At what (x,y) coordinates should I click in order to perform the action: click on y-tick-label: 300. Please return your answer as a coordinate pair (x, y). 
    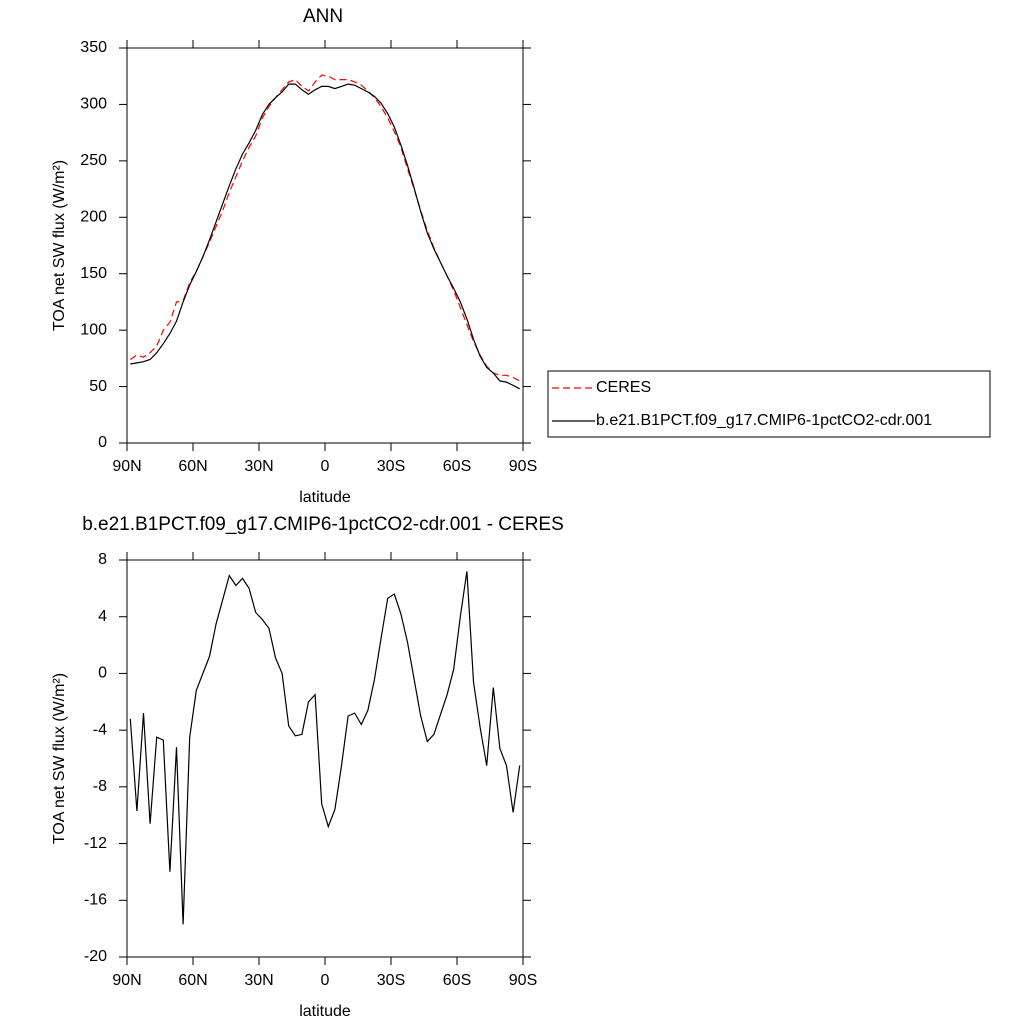
    Looking at the image, I should click on (93, 104).